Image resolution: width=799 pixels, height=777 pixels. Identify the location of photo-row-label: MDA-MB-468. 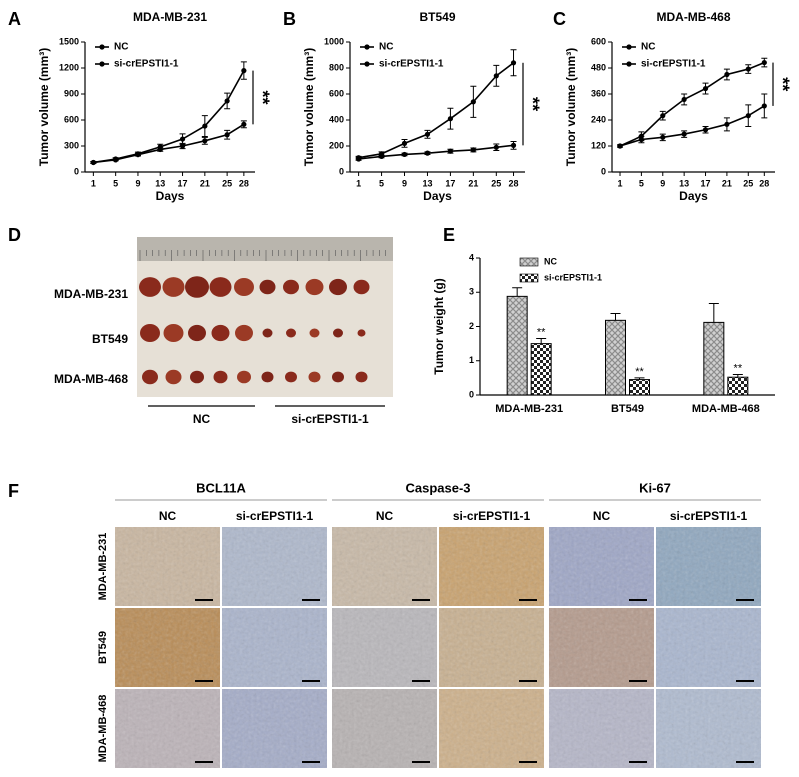
(91, 379).